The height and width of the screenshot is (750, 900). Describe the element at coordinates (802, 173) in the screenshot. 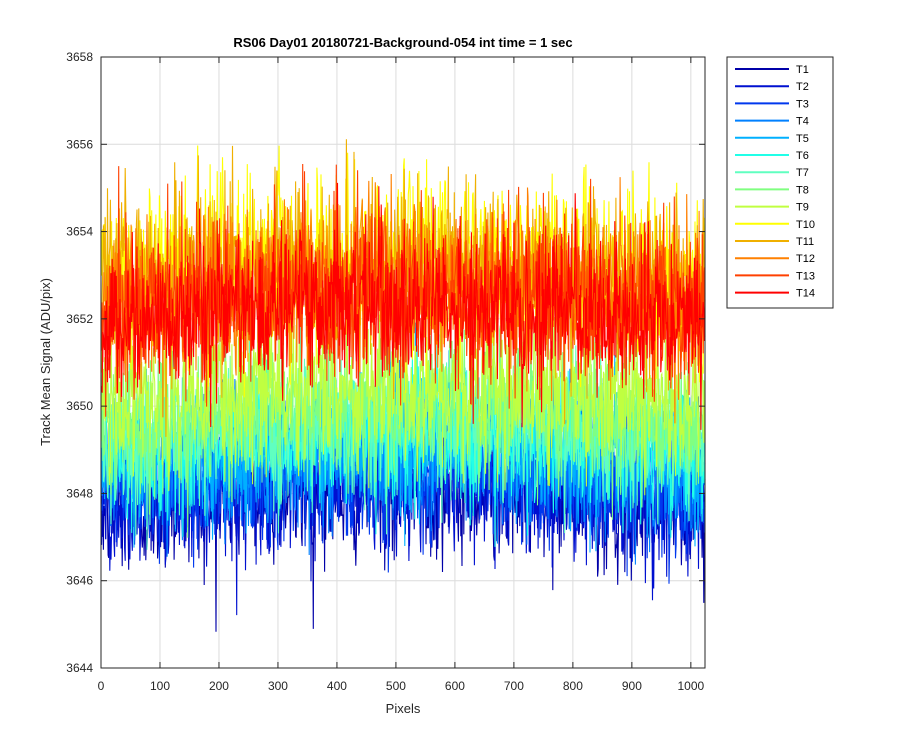

I see `legend-label-t7: T7` at that location.